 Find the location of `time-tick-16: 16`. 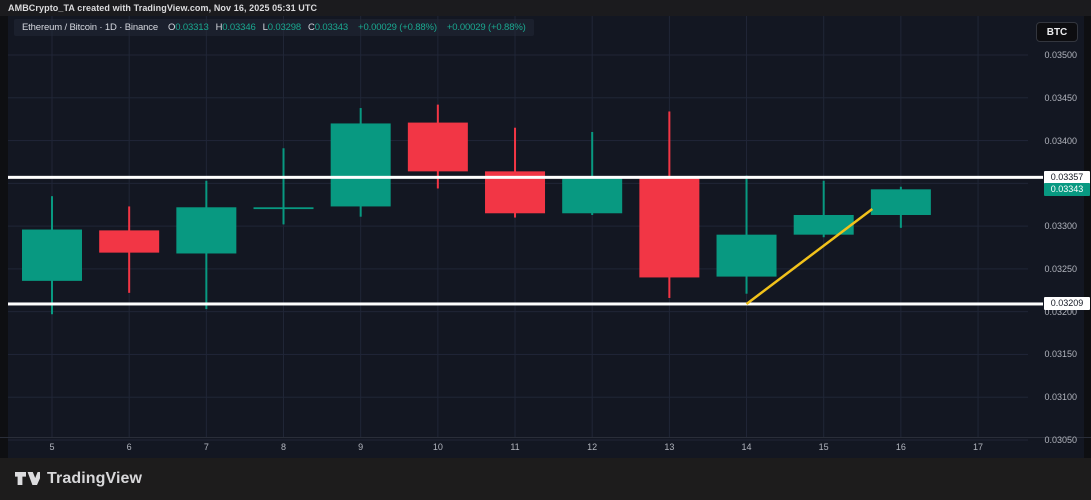

time-tick-16: 16 is located at coordinates (900, 447).